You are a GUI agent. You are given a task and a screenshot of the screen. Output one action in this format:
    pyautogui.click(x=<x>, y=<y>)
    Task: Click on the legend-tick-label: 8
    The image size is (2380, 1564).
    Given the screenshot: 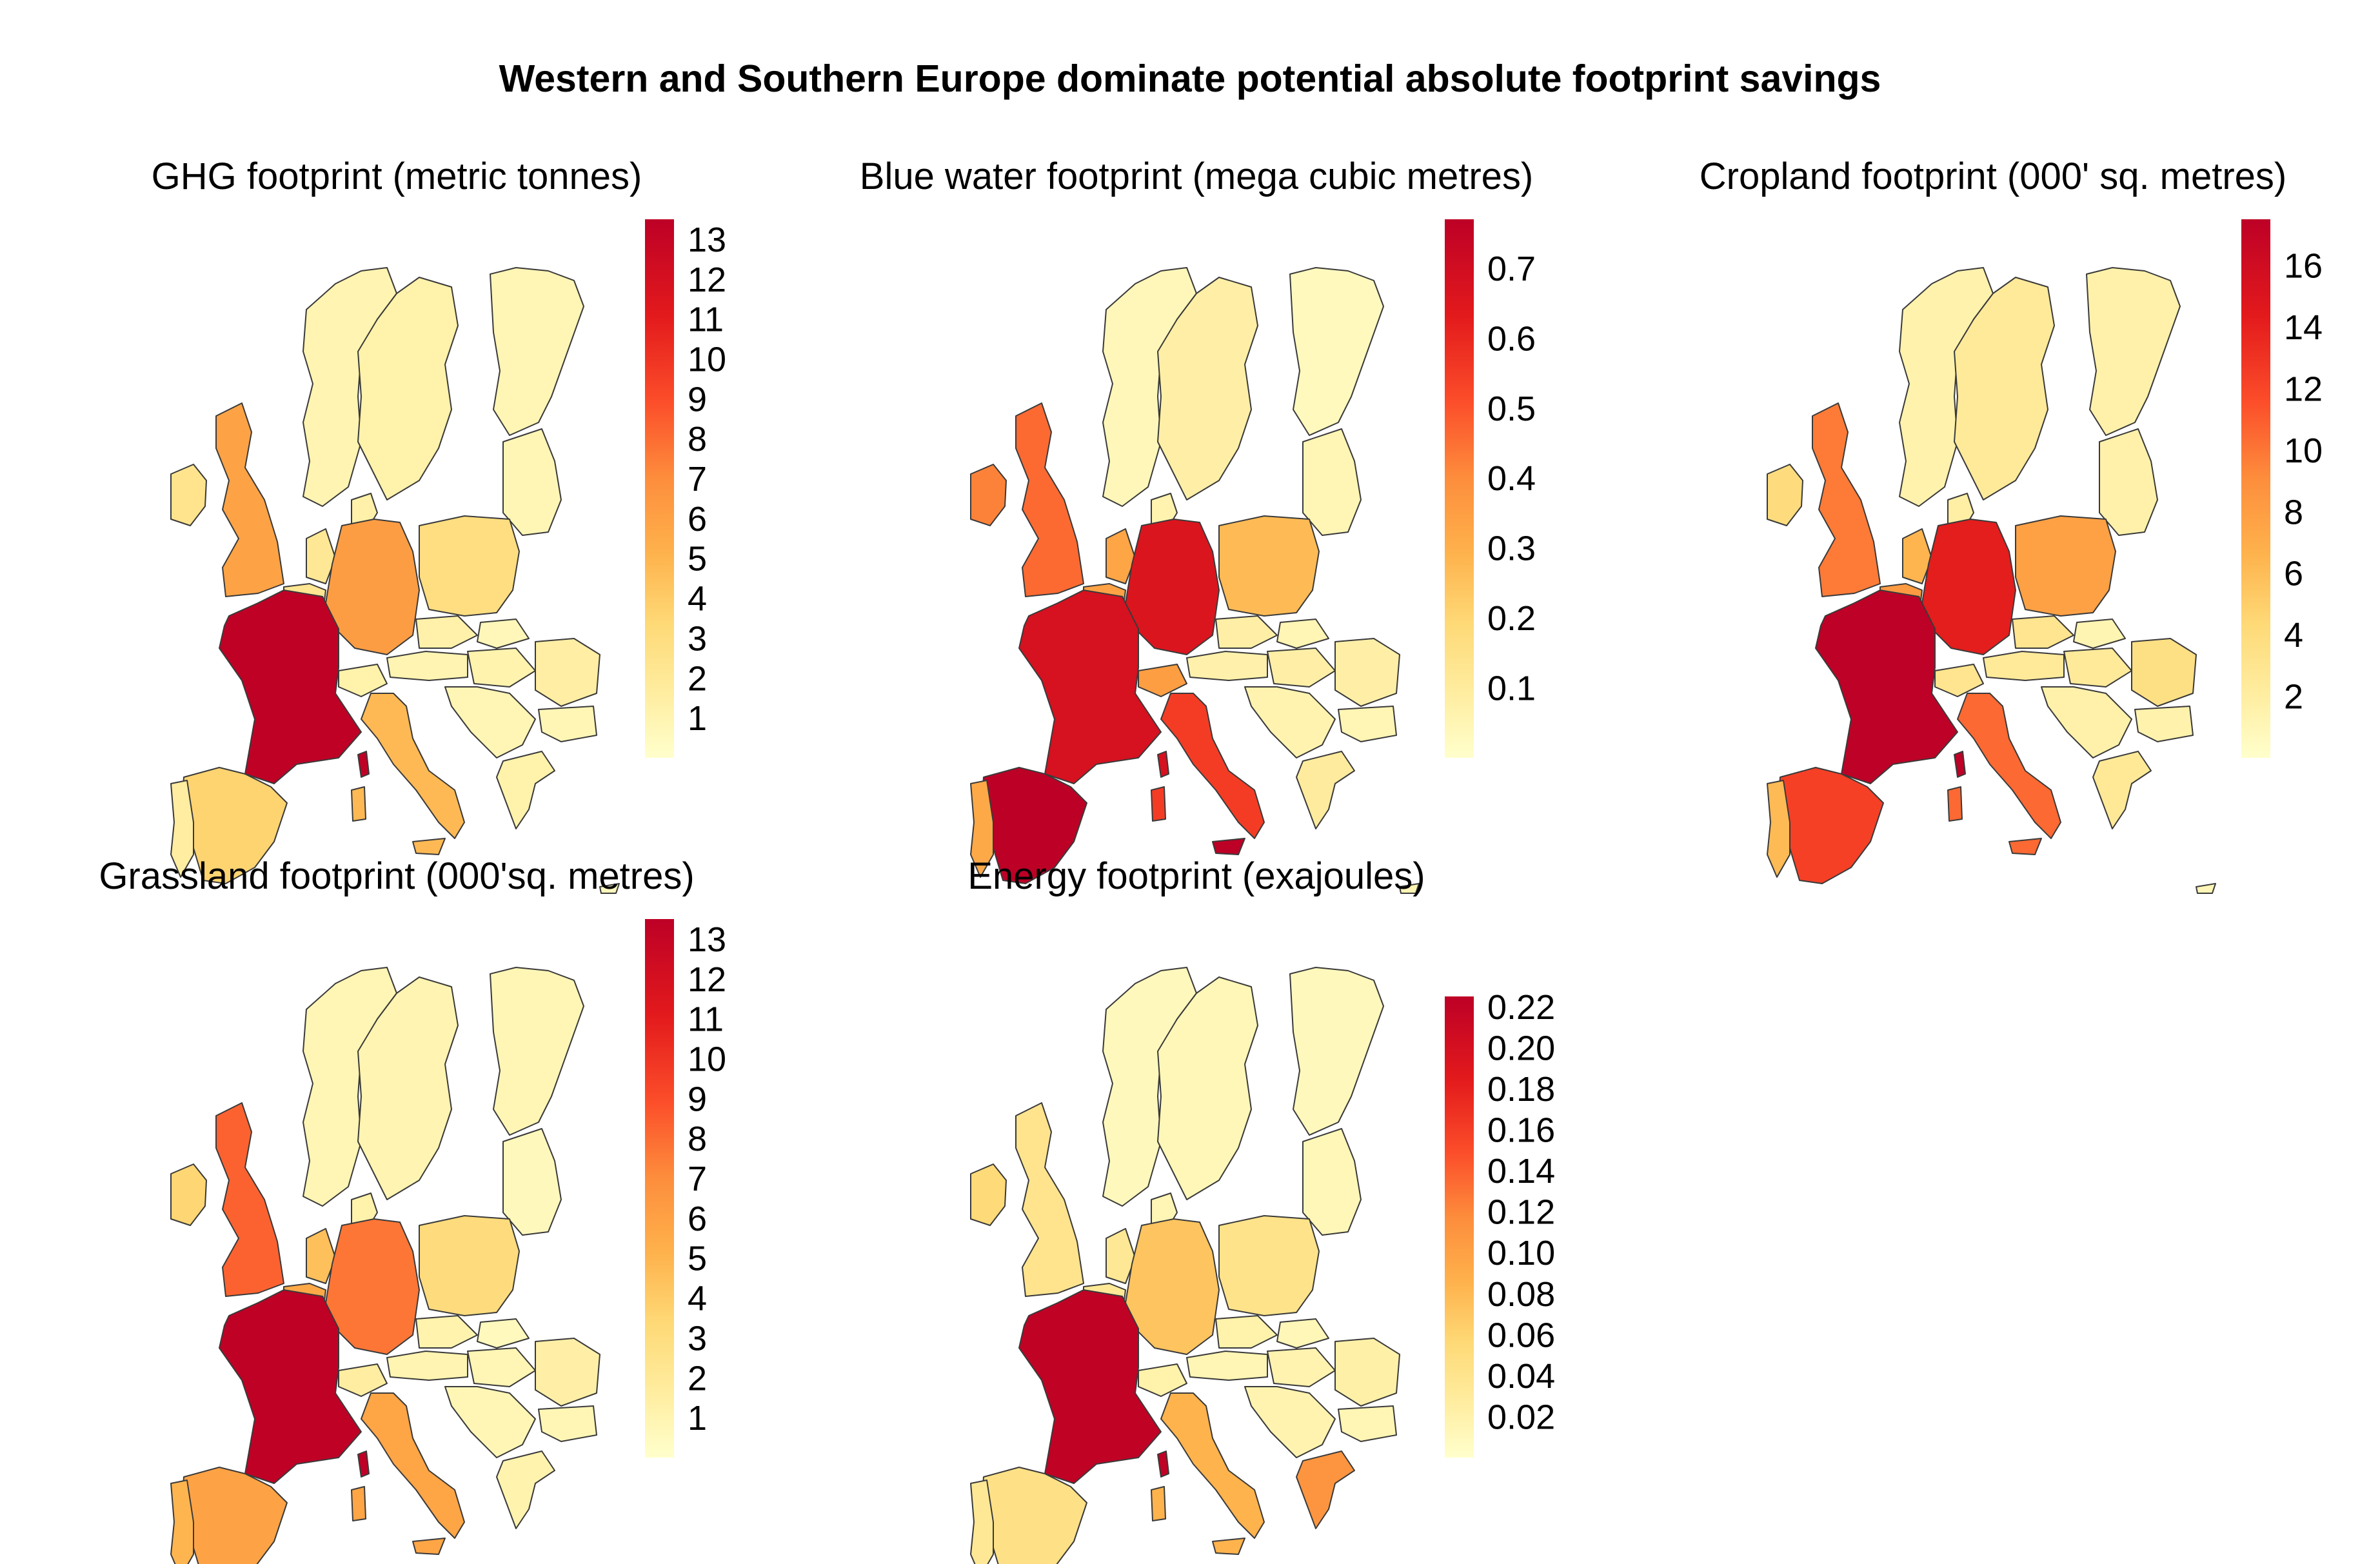 What is the action you would take?
    pyautogui.click(x=697, y=439)
    